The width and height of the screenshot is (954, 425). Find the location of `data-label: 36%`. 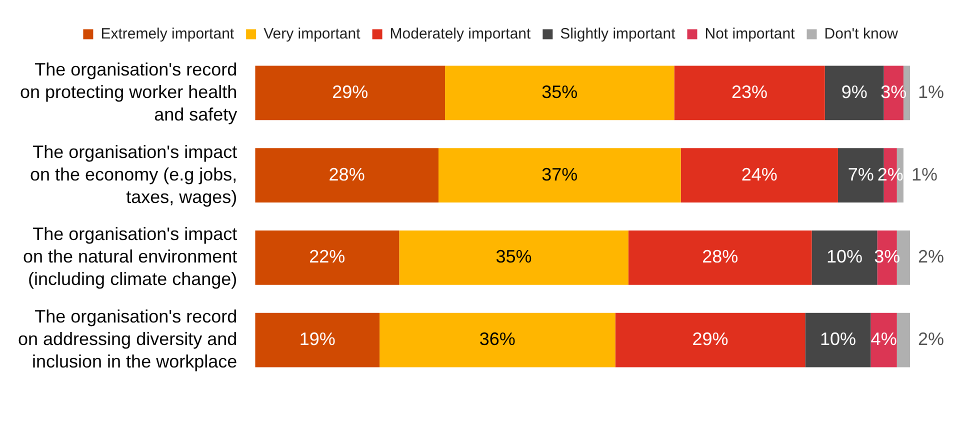

data-label: 36% is located at coordinates (497, 339).